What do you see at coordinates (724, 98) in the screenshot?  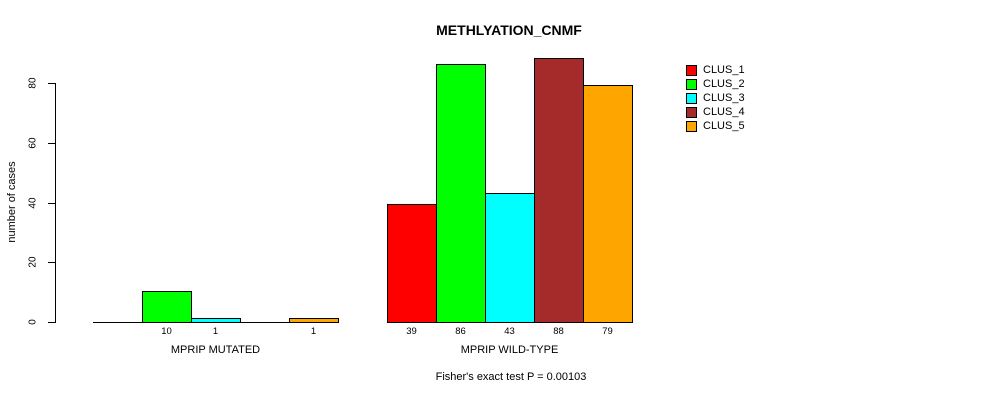 I see `legend-item-label: CLUS_3` at bounding box center [724, 98].